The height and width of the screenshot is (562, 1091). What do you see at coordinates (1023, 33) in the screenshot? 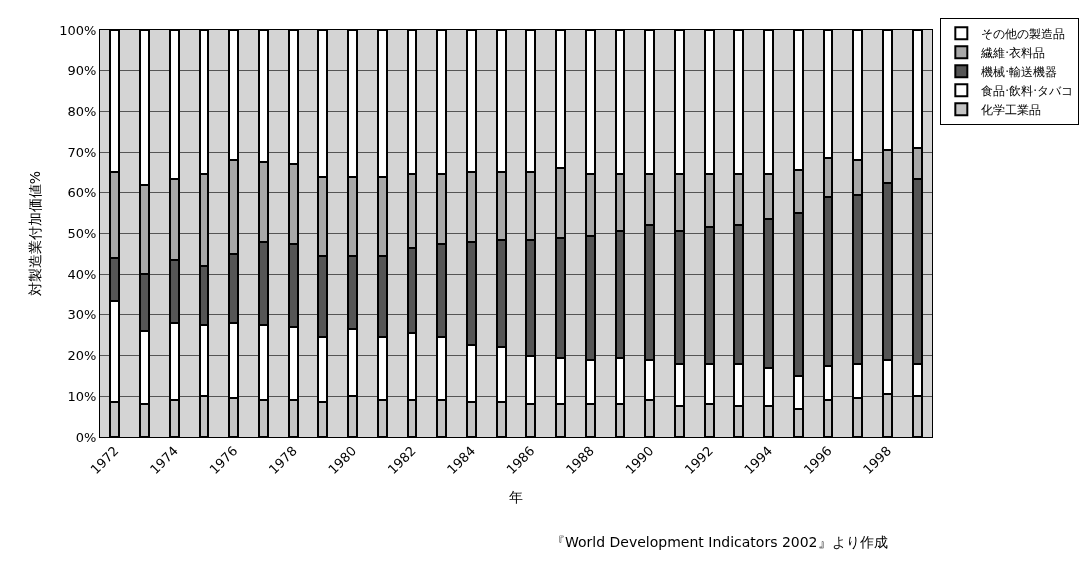
I see `legend-label: その他の製造品` at bounding box center [1023, 33].